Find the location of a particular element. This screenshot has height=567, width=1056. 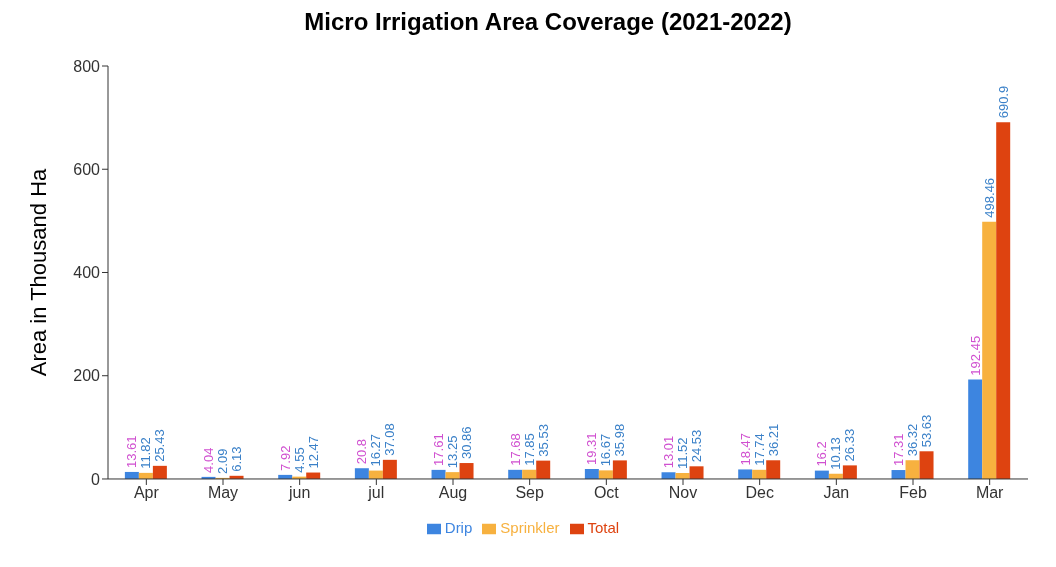

data-label: 30.86 is located at coordinates (467, 443).